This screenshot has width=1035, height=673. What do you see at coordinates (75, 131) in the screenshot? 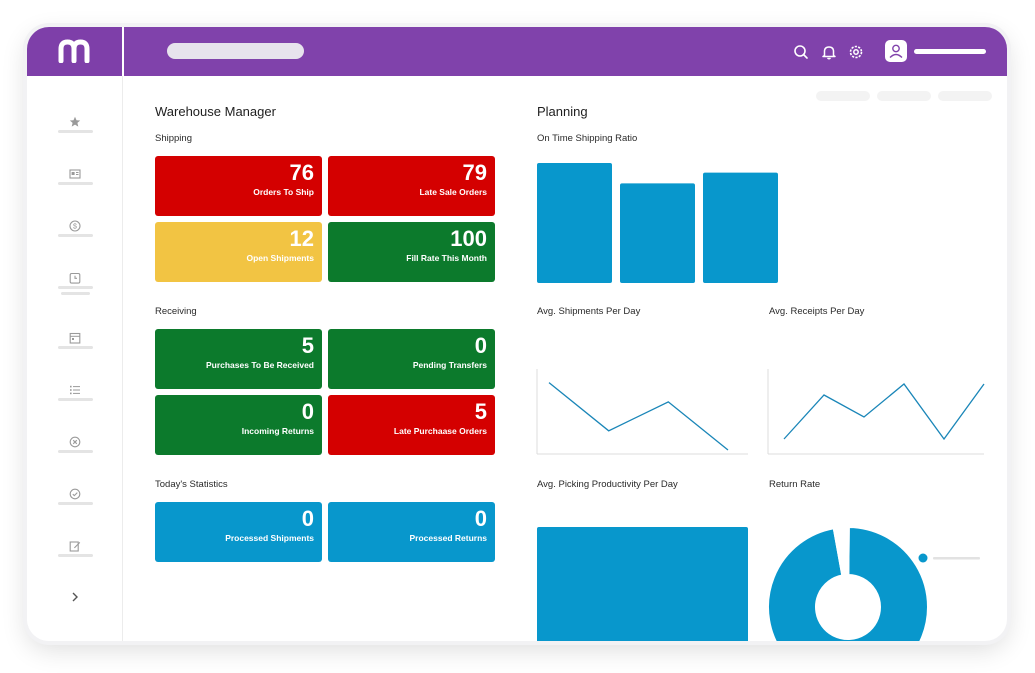
I see `sidebar-item-favorites` at bounding box center [75, 131].